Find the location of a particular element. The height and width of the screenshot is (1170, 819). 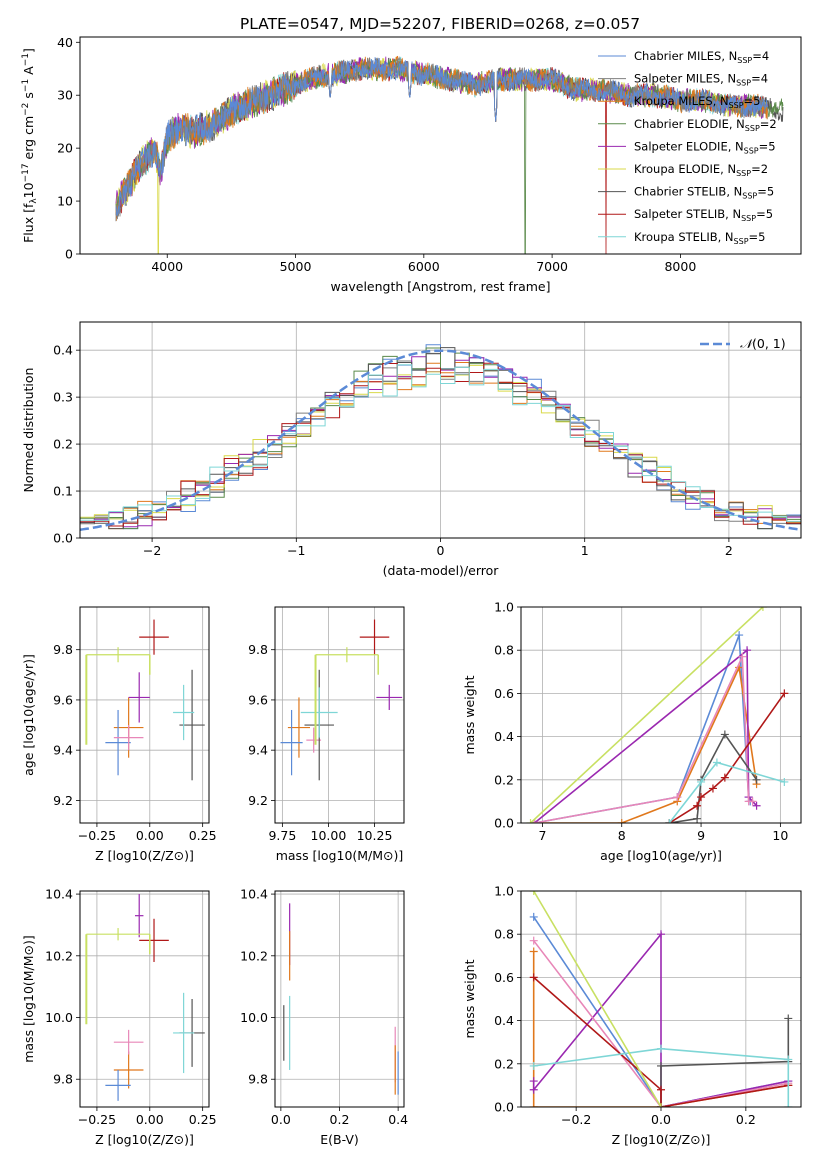

y-tick-label: 9.2 is located at coordinates (258, 800).